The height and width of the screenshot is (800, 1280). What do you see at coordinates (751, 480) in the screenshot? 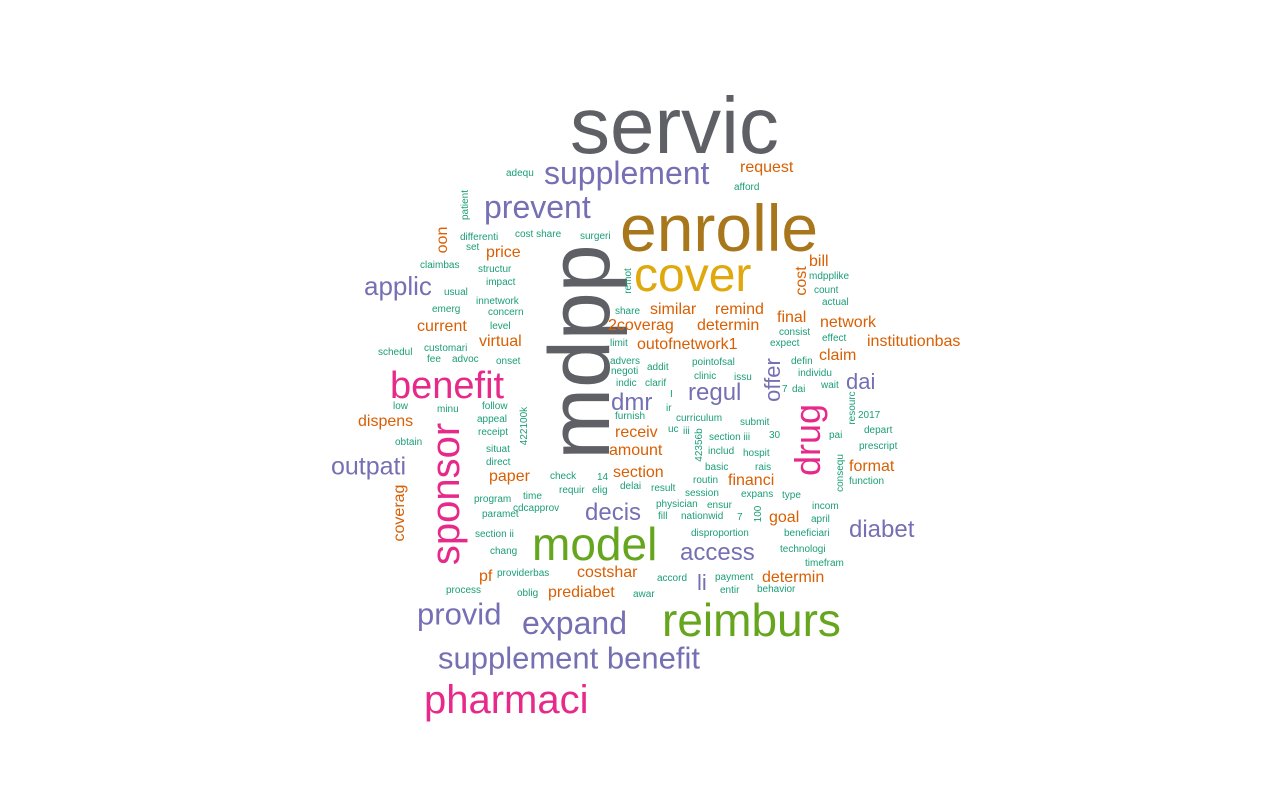
I see `word-financi-47: financi` at bounding box center [751, 480].